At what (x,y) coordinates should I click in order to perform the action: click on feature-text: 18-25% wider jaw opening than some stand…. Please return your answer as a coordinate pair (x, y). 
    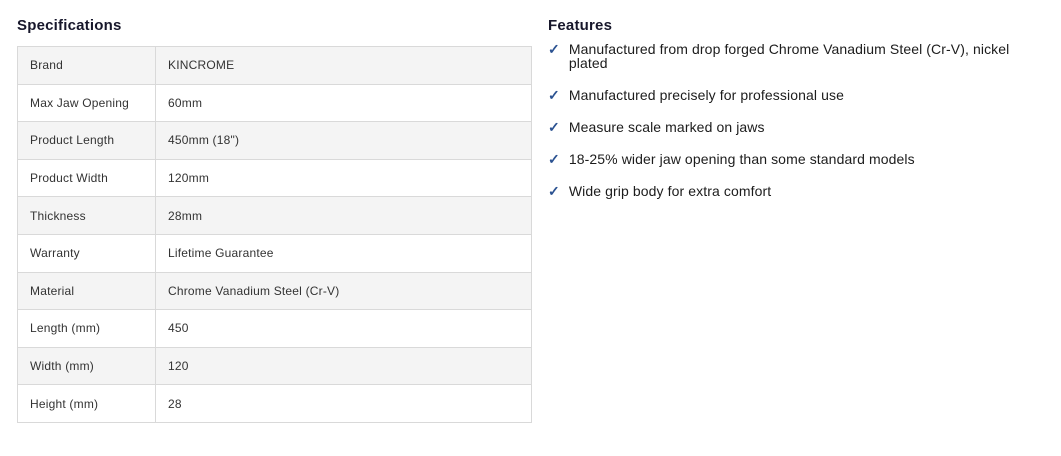
    Looking at the image, I should click on (741, 159).